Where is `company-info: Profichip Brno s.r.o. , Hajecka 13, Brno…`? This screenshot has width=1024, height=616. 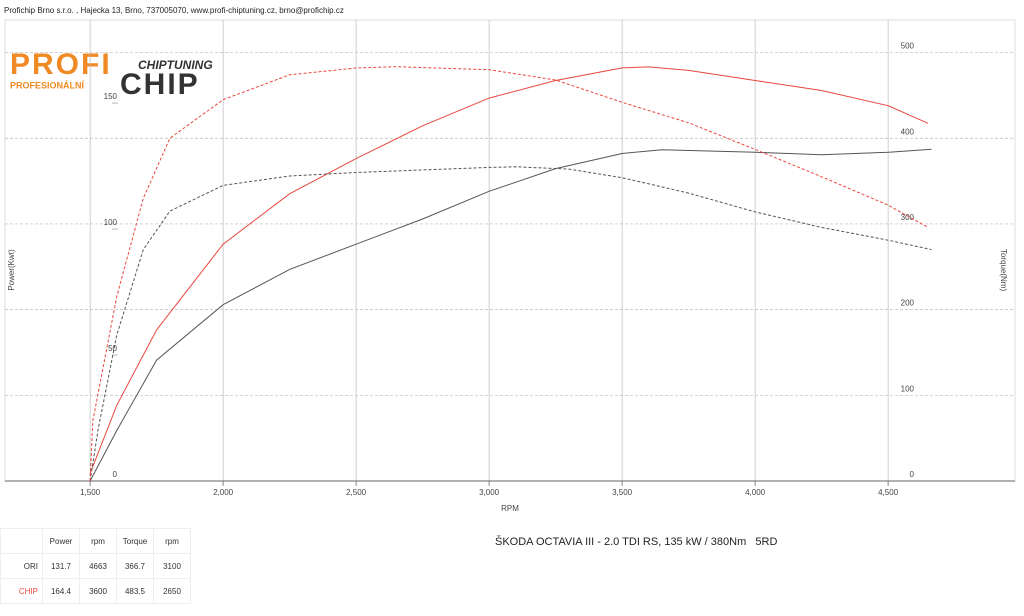
company-info: Profichip Brno s.r.o. , Hajecka 13, Brno… is located at coordinates (174, 10).